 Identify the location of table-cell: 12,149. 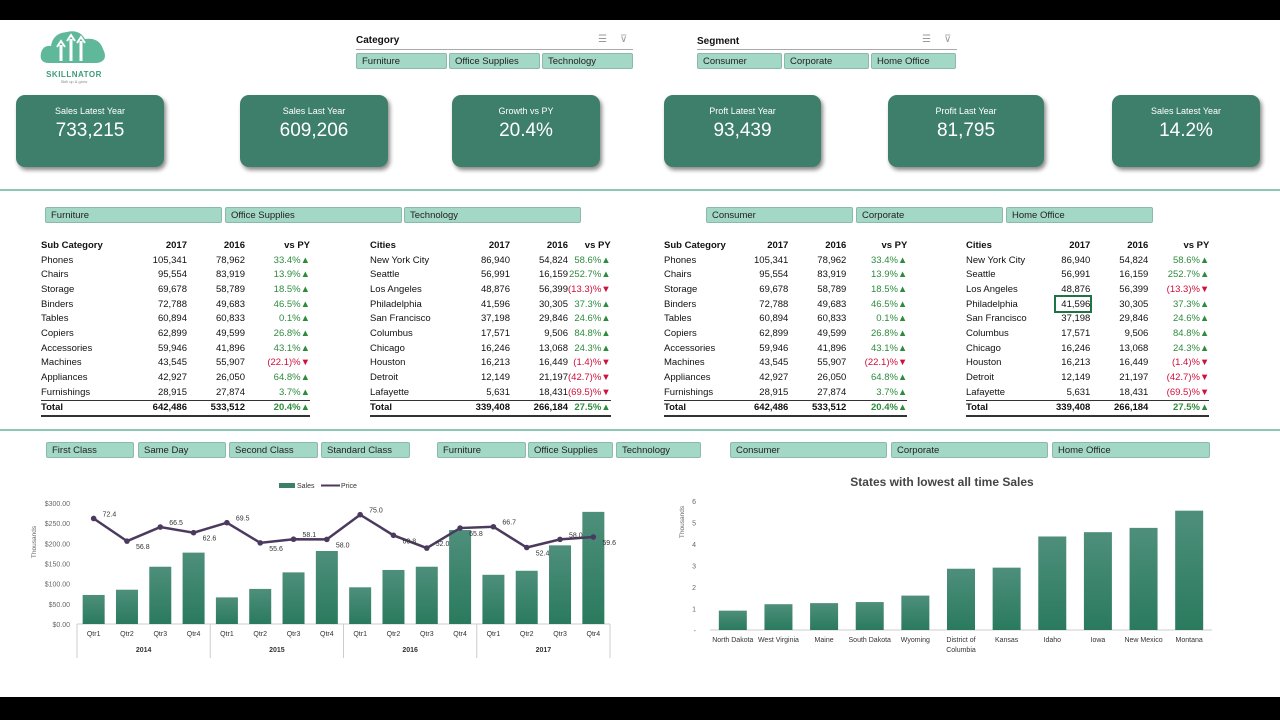
(495, 378).